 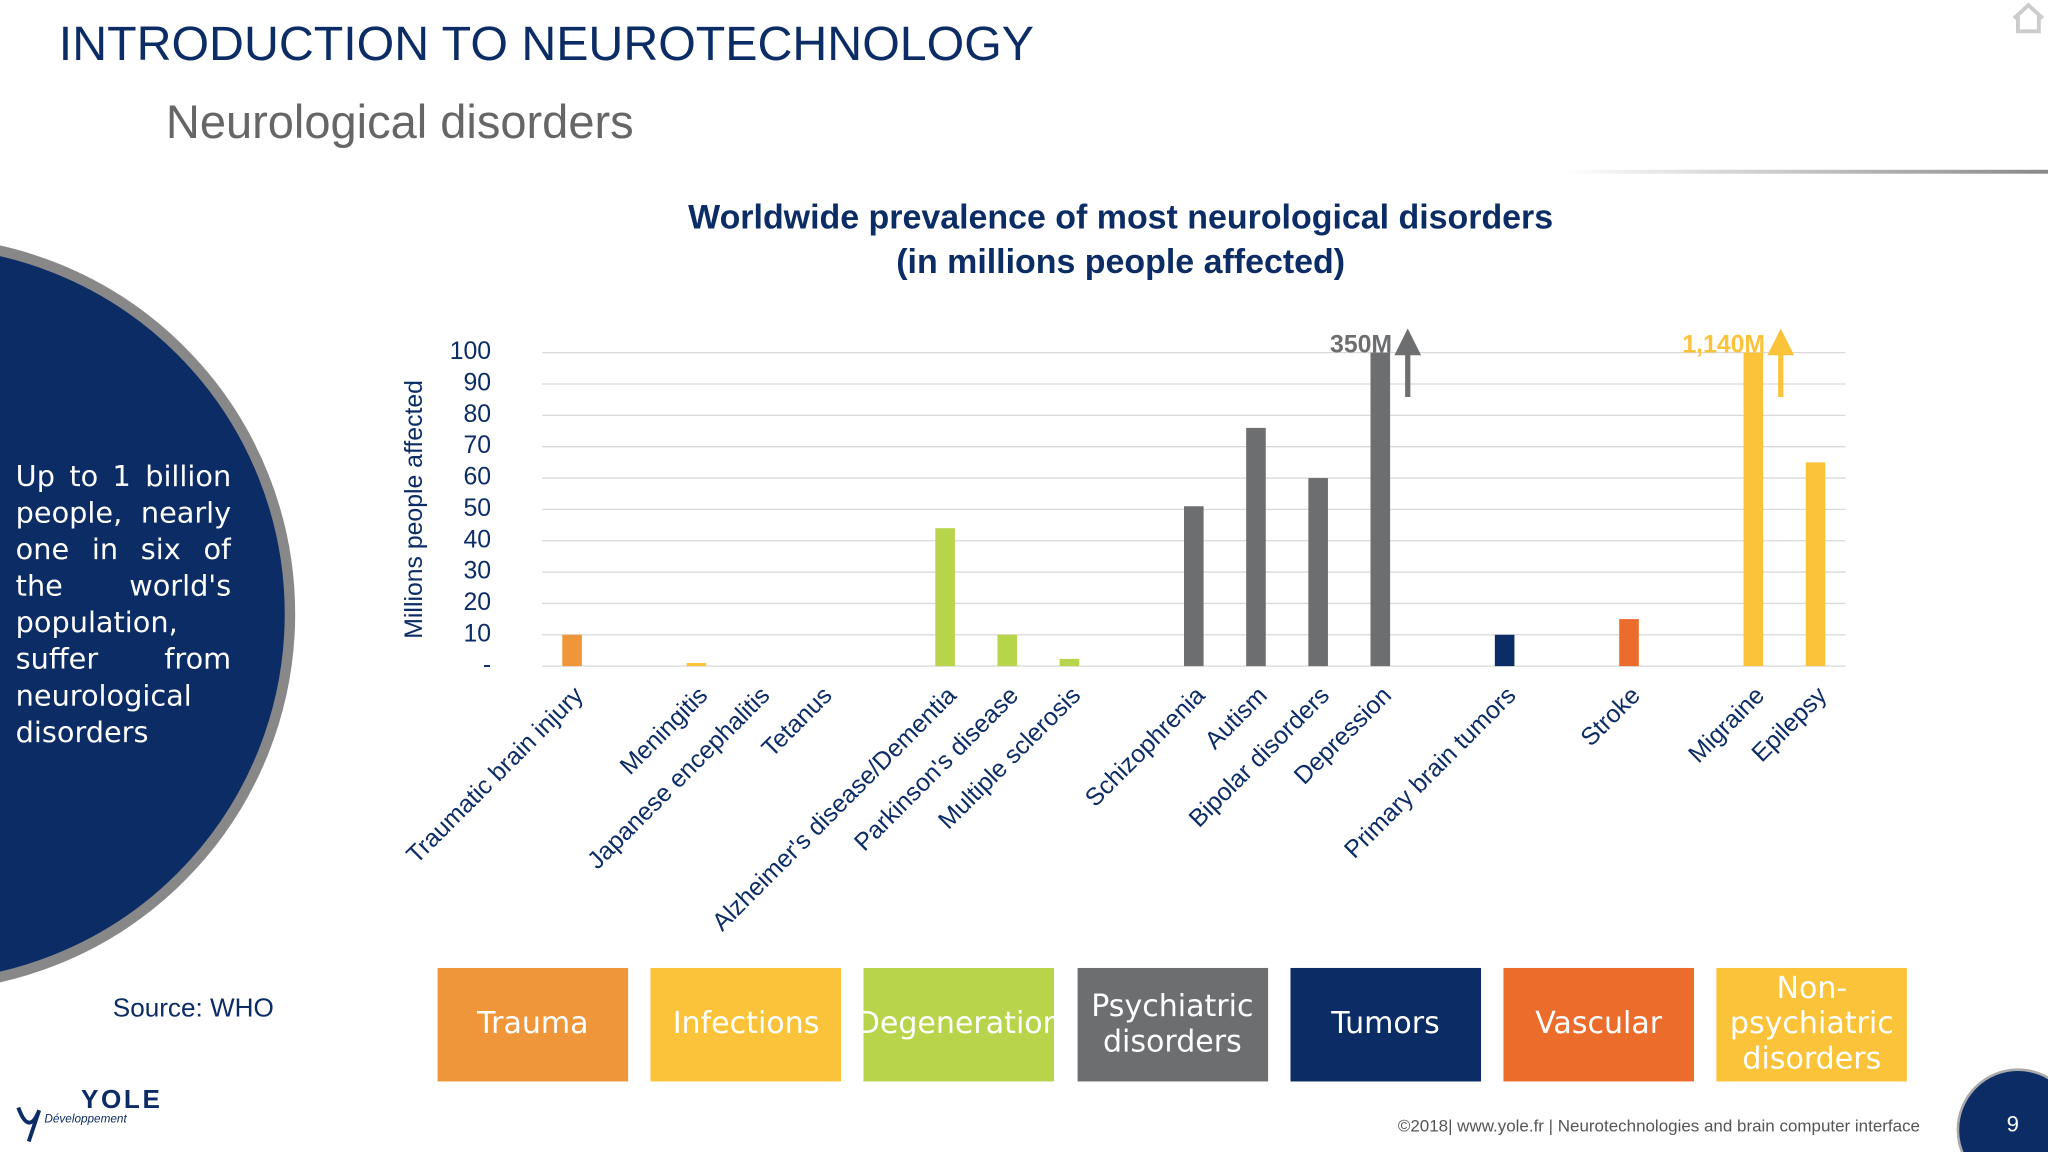 What do you see at coordinates (478, 602) in the screenshot?
I see `y-tick-label: 20` at bounding box center [478, 602].